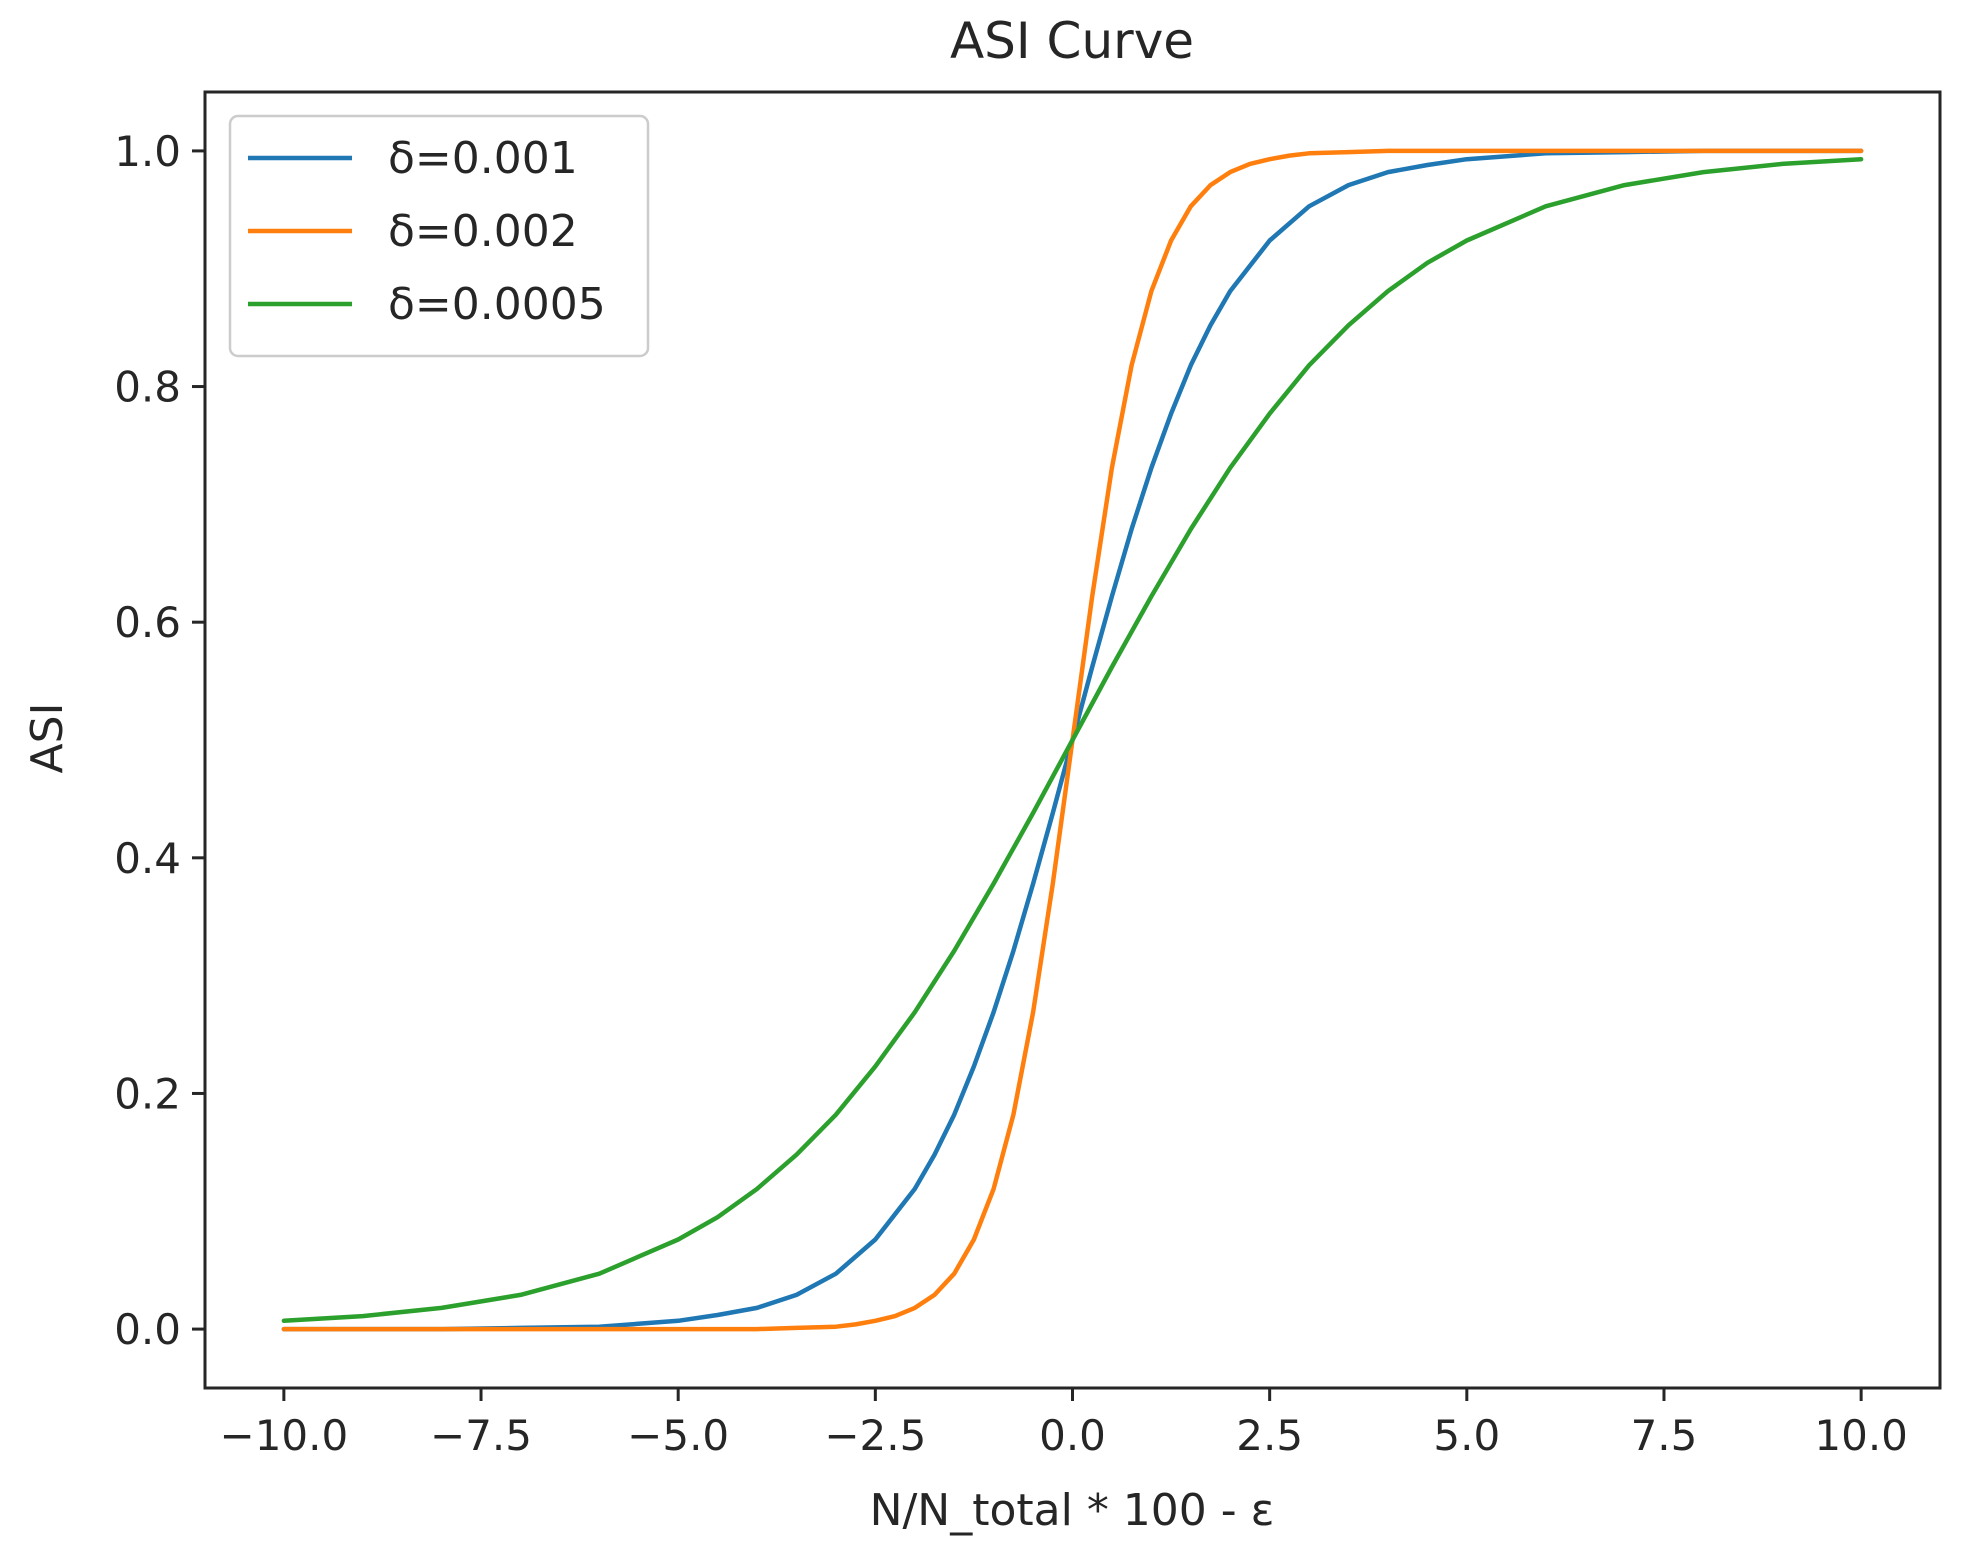 The height and width of the screenshot is (1560, 1963). I want to click on y-tick-label: 1.0, so click(147, 151).